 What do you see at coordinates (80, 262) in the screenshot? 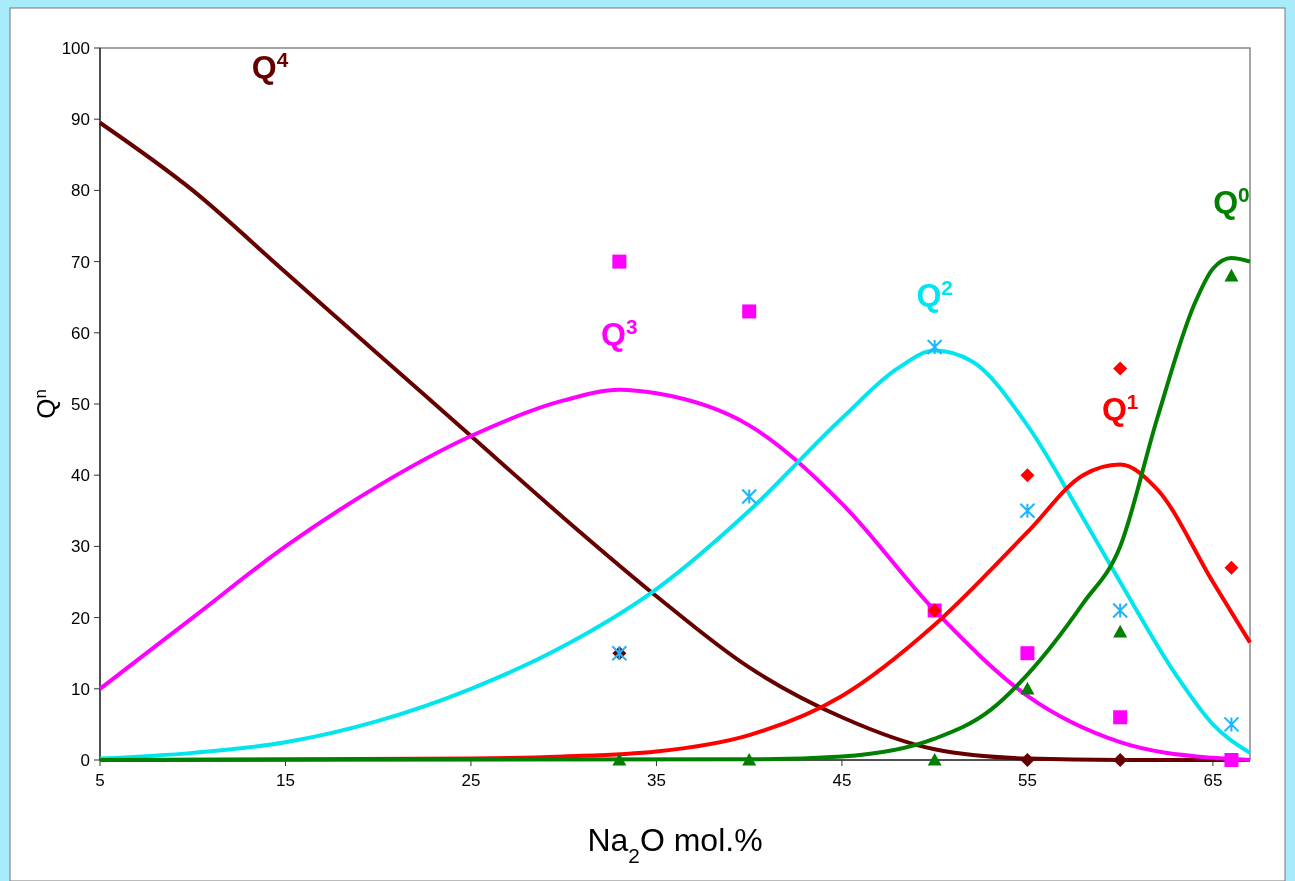
I see `y-tick-label: 70` at bounding box center [80, 262].